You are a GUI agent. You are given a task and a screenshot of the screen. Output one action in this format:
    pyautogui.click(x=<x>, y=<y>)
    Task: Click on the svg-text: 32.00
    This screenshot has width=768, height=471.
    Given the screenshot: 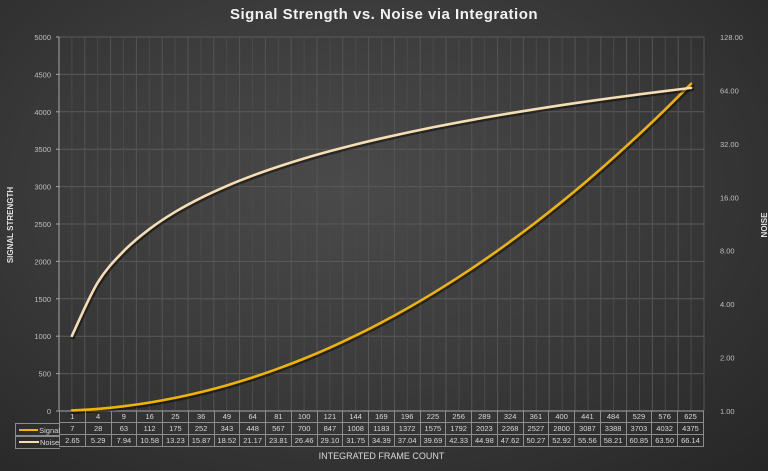 What is the action you would take?
    pyautogui.click(x=729, y=144)
    